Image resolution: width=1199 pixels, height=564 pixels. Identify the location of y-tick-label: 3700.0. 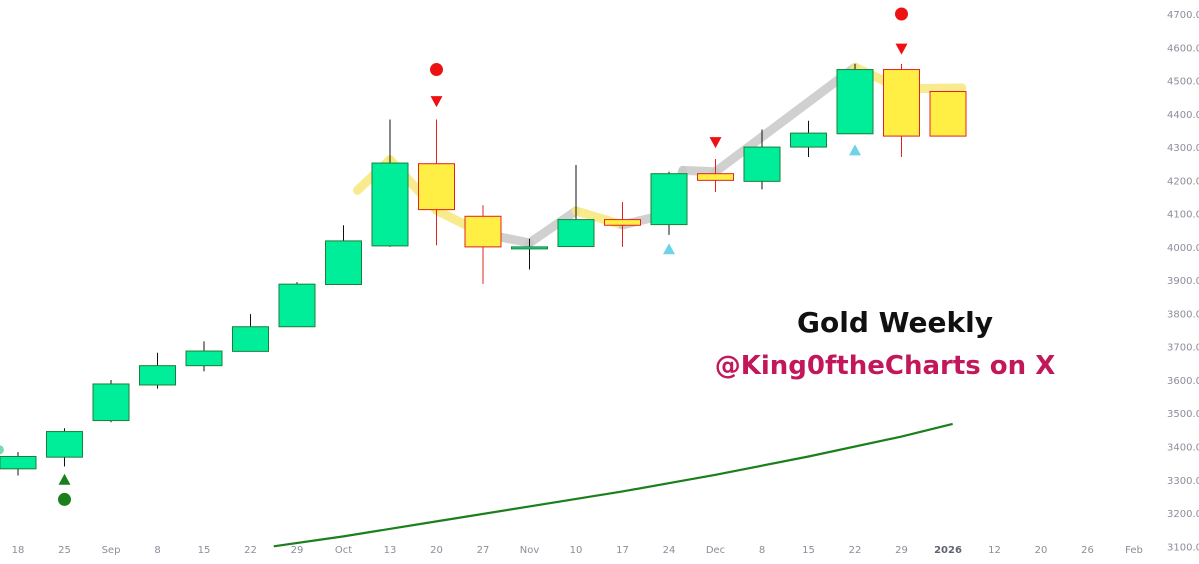
(1183, 348).